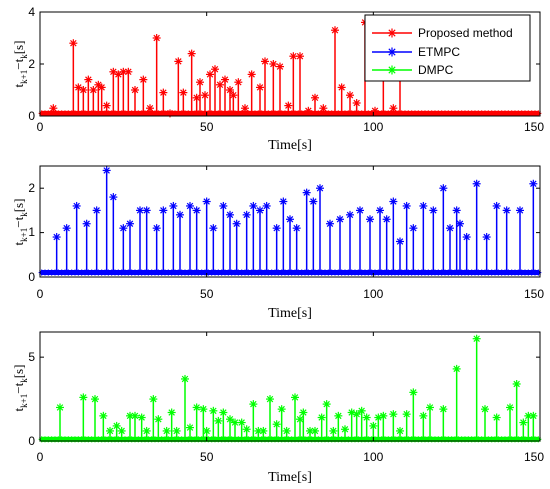 The image size is (550, 489). What do you see at coordinates (18, 85) in the screenshot?
I see `y-label-t: t` at bounding box center [18, 85].